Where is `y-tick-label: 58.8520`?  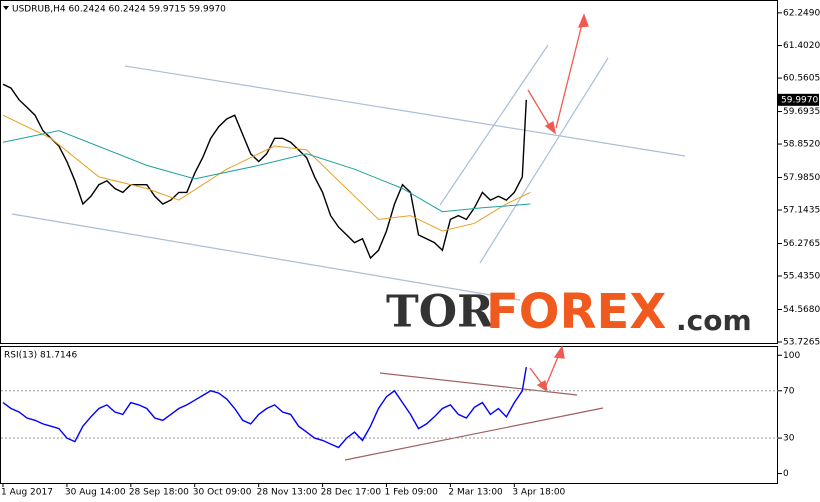 y-tick-label: 58.8520 is located at coordinates (801, 145).